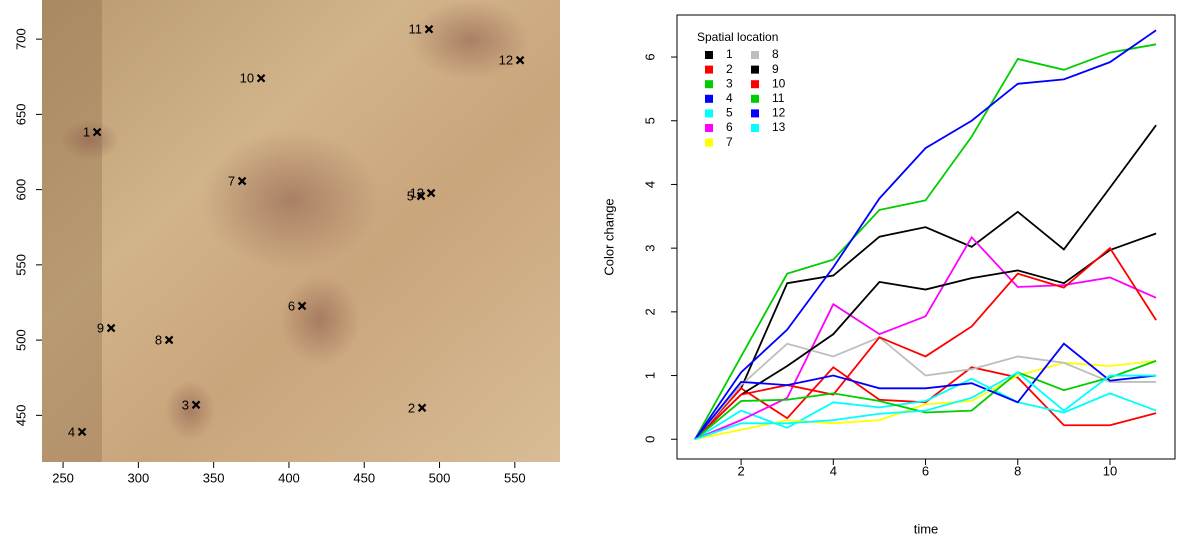 The height and width of the screenshot is (538, 1184). Describe the element at coordinates (214, 477) in the screenshot. I see `x-tick-label: 350` at that location.